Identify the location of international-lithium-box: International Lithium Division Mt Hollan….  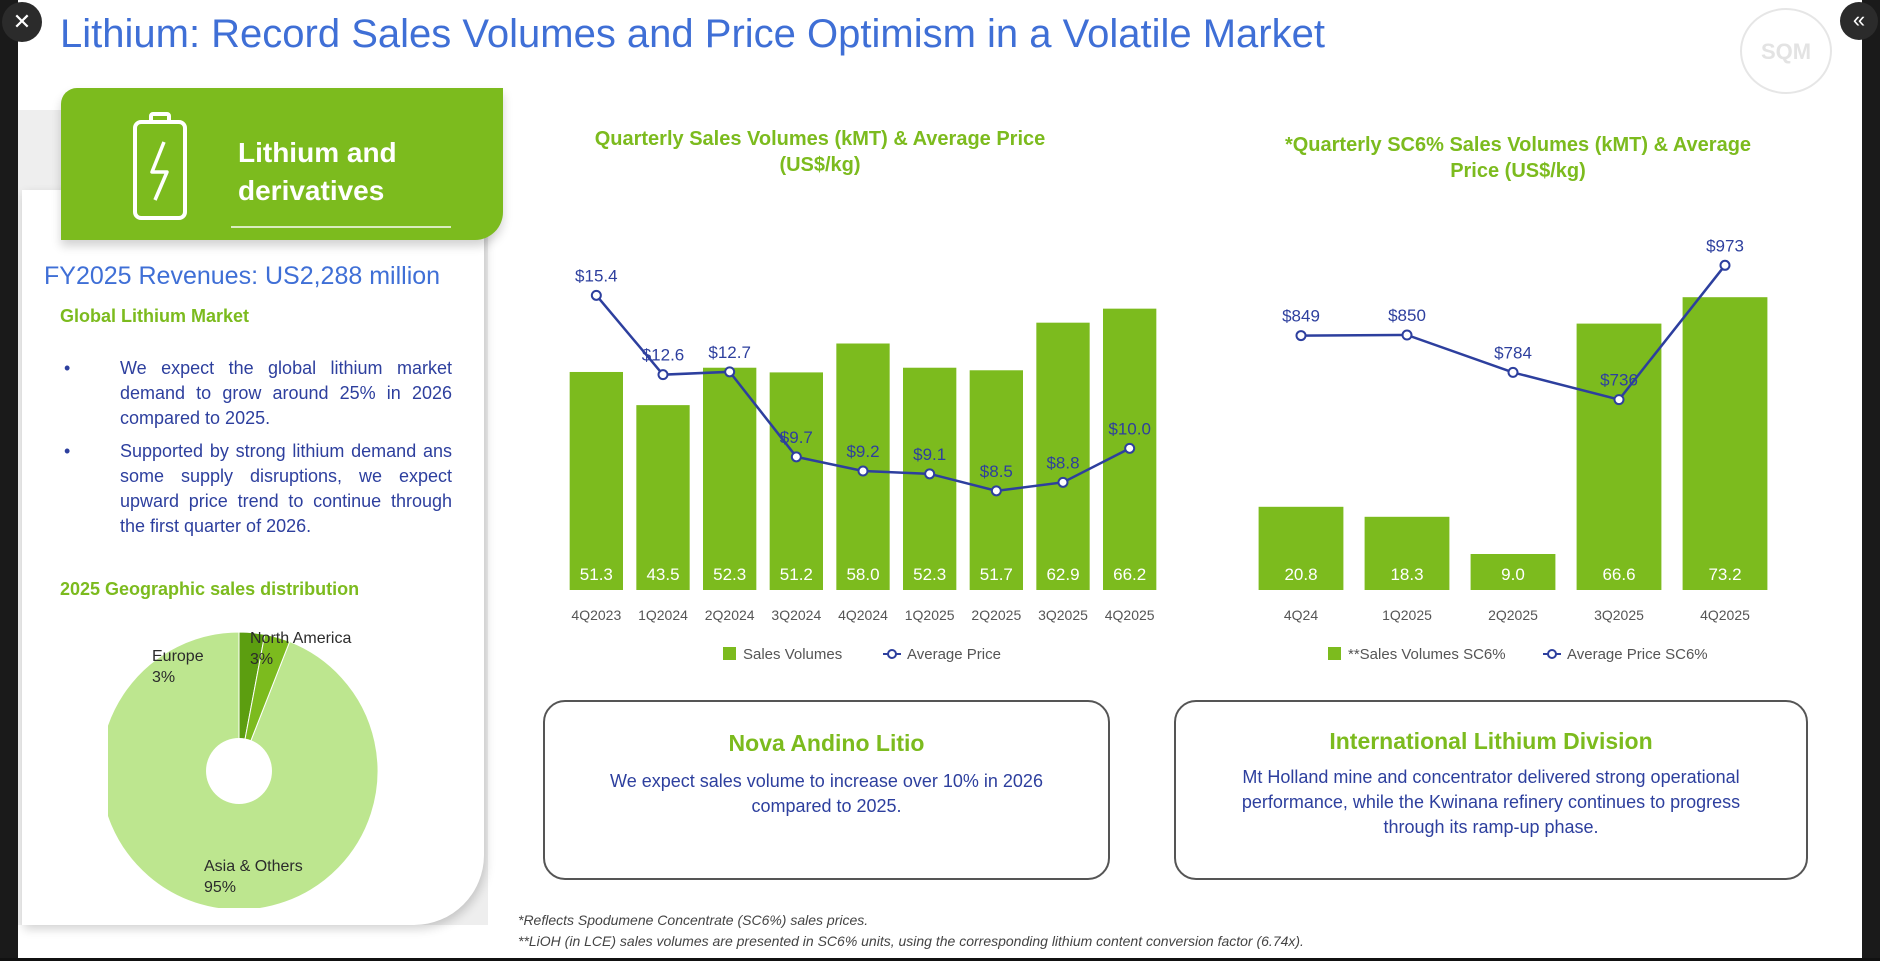
(1491, 790).